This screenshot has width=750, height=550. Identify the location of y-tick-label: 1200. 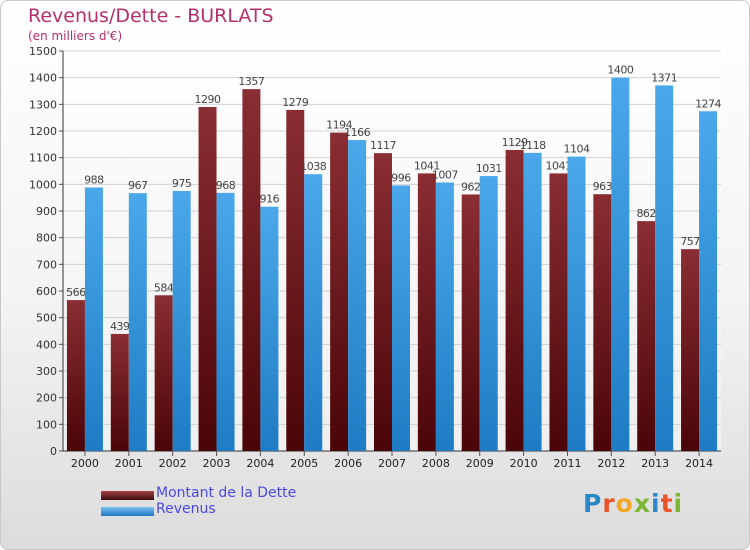
(43, 131).